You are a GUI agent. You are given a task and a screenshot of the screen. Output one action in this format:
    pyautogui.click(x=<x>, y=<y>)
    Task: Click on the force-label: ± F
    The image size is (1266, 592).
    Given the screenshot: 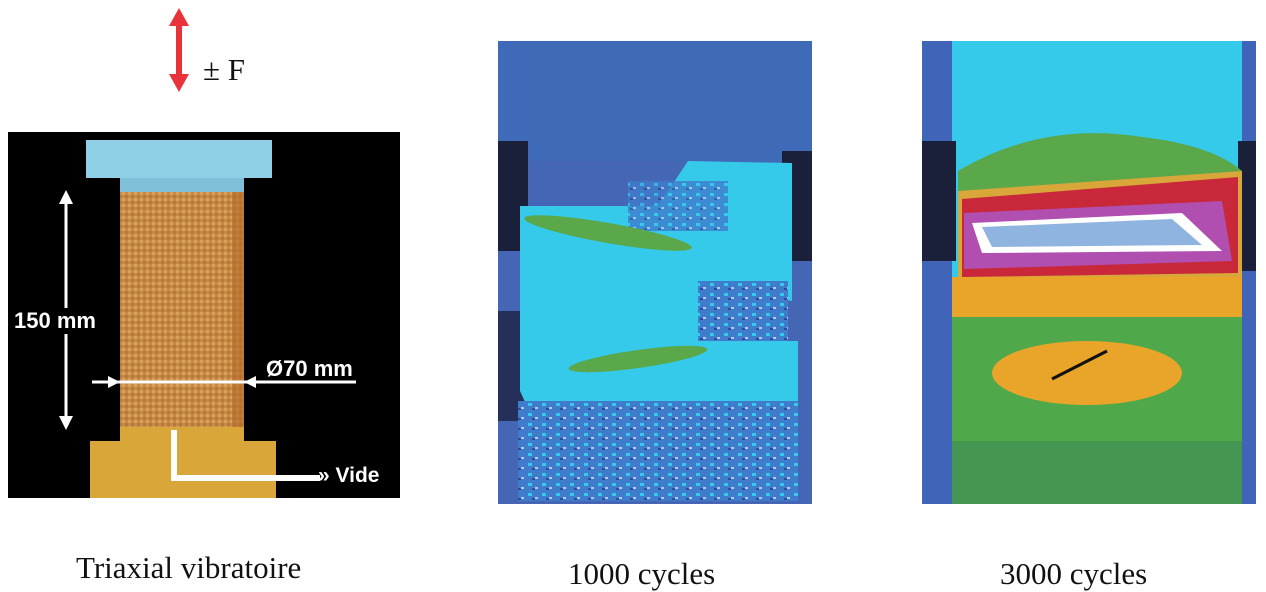 What is the action you would take?
    pyautogui.click(x=224, y=69)
    